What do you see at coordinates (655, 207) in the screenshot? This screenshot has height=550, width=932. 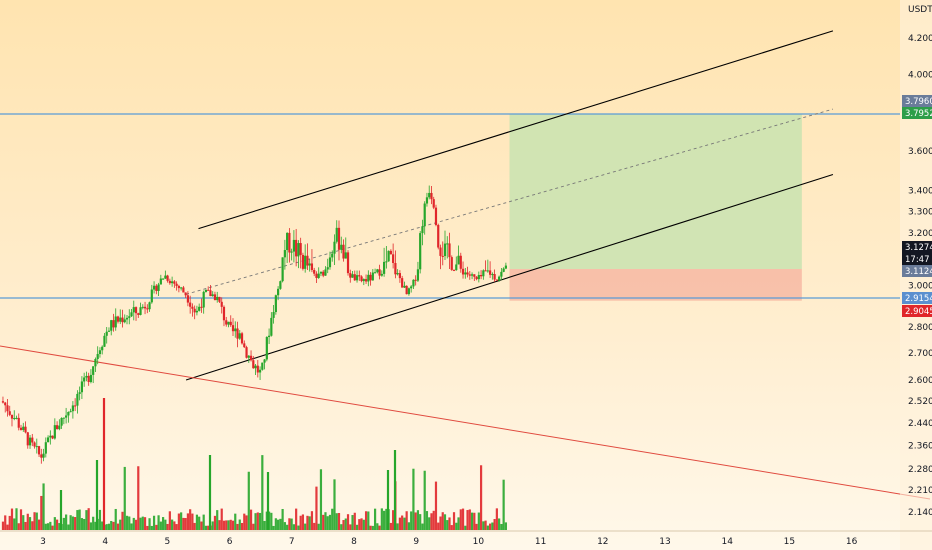 I see `position-zones` at bounding box center [655, 207].